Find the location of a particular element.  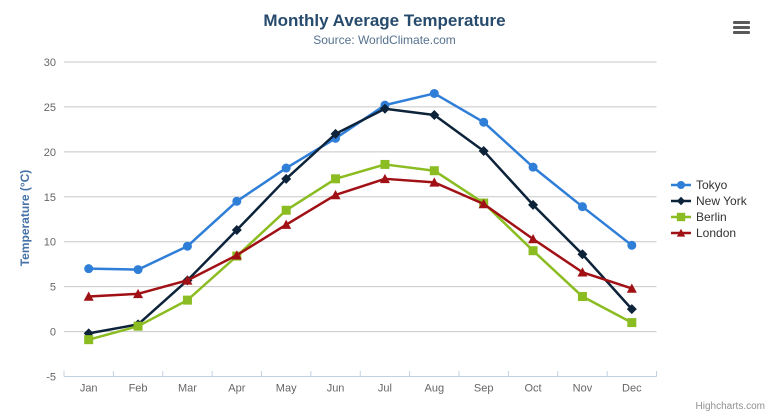

y-axis-label: -5 is located at coordinates (51, 378).